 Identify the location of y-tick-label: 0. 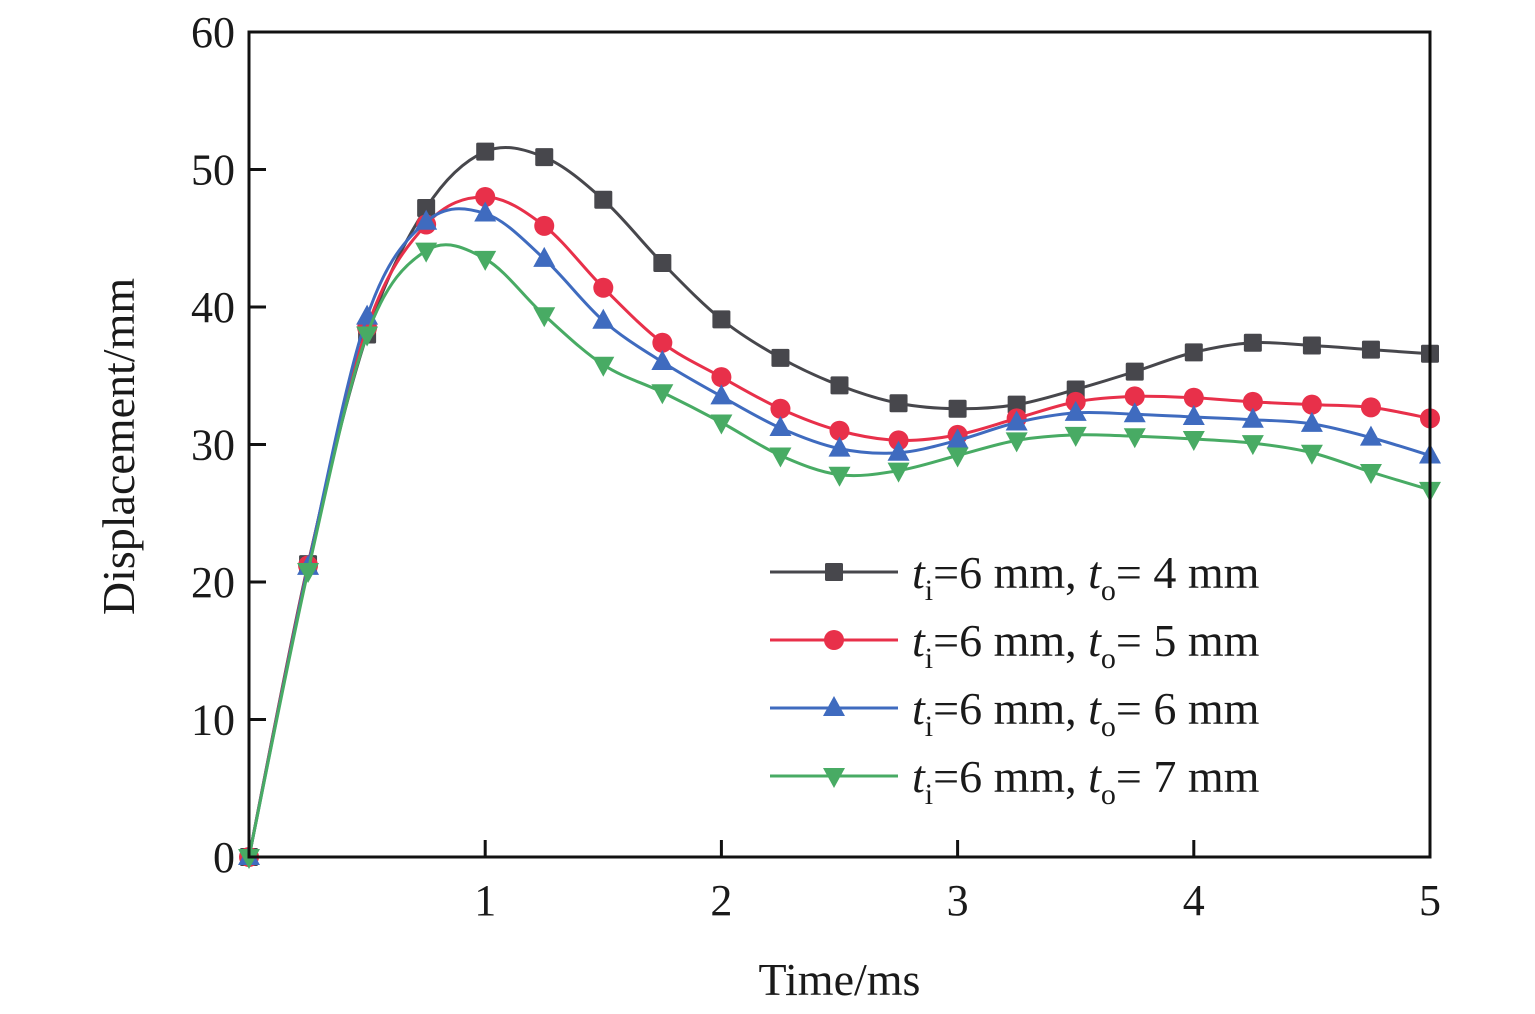
(224, 857).